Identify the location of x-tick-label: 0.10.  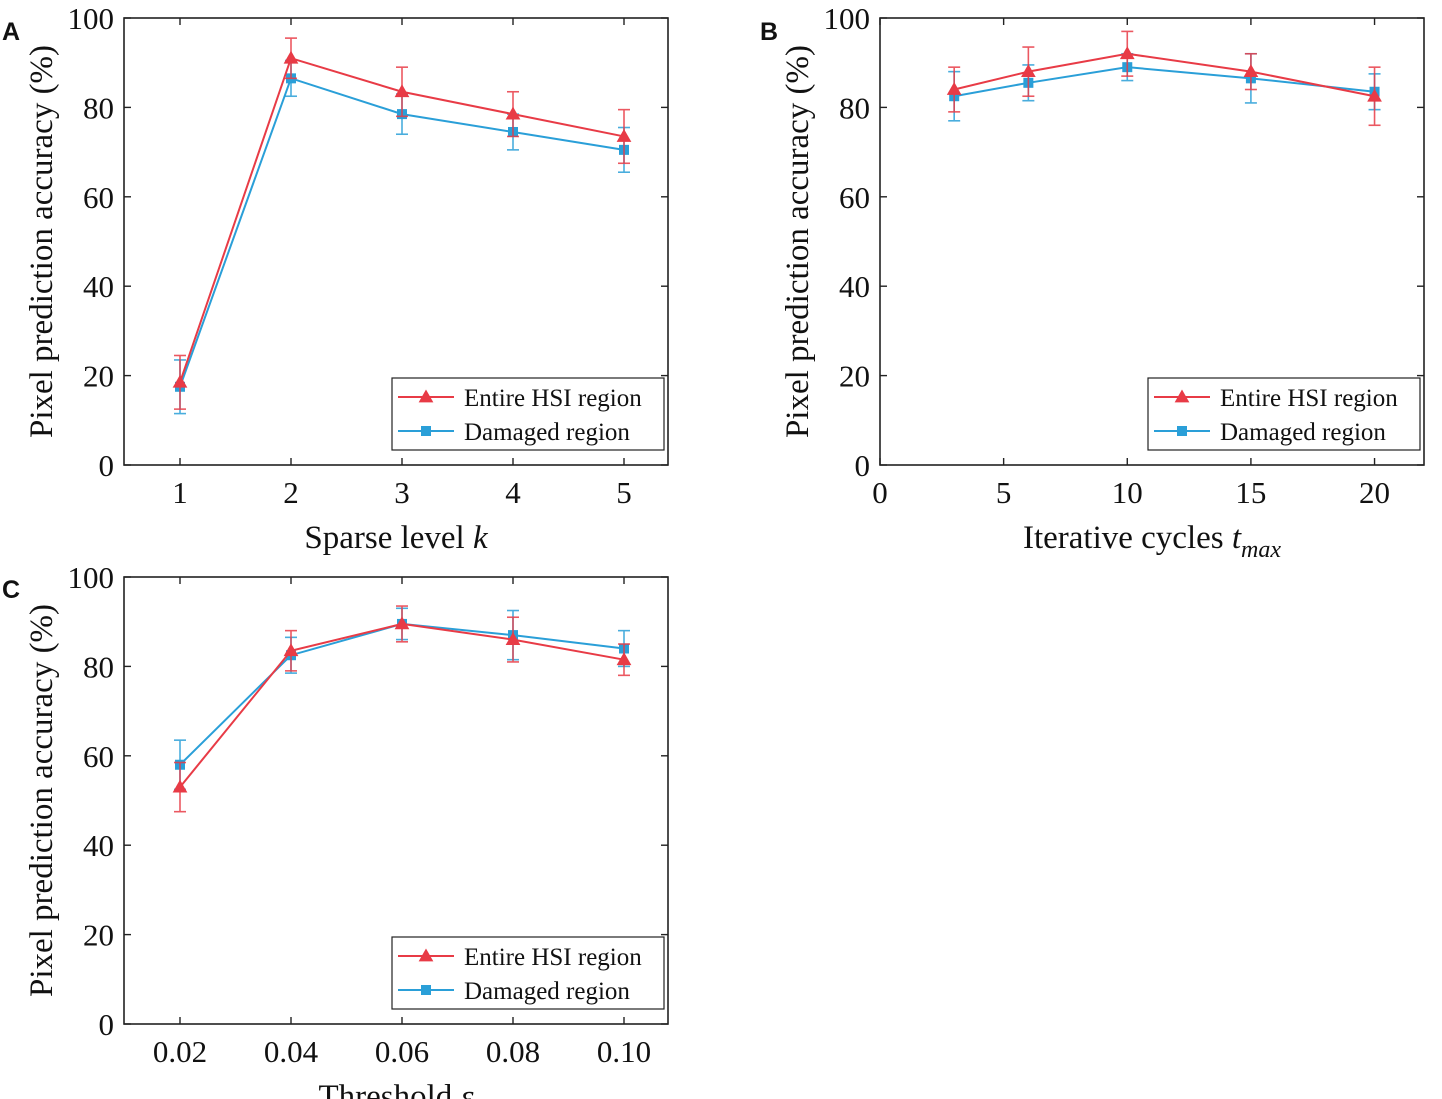
(624, 1051).